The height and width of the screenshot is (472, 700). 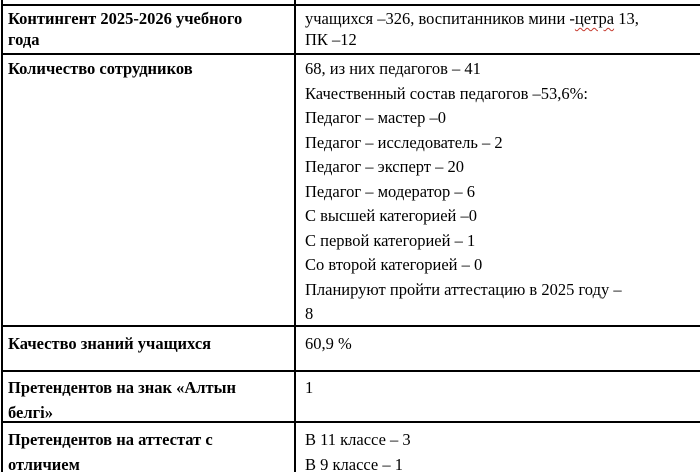 I want to click on misspelled-word: белгі, so click(x=26, y=412).